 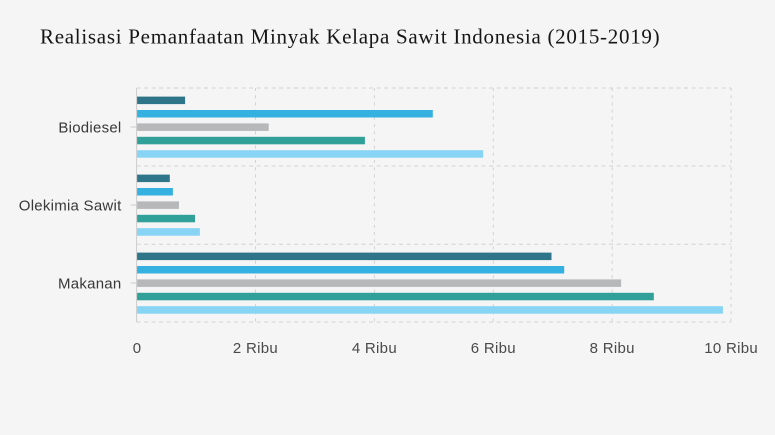 What do you see at coordinates (137, 348) in the screenshot?
I see `svg-text: 0` at bounding box center [137, 348].